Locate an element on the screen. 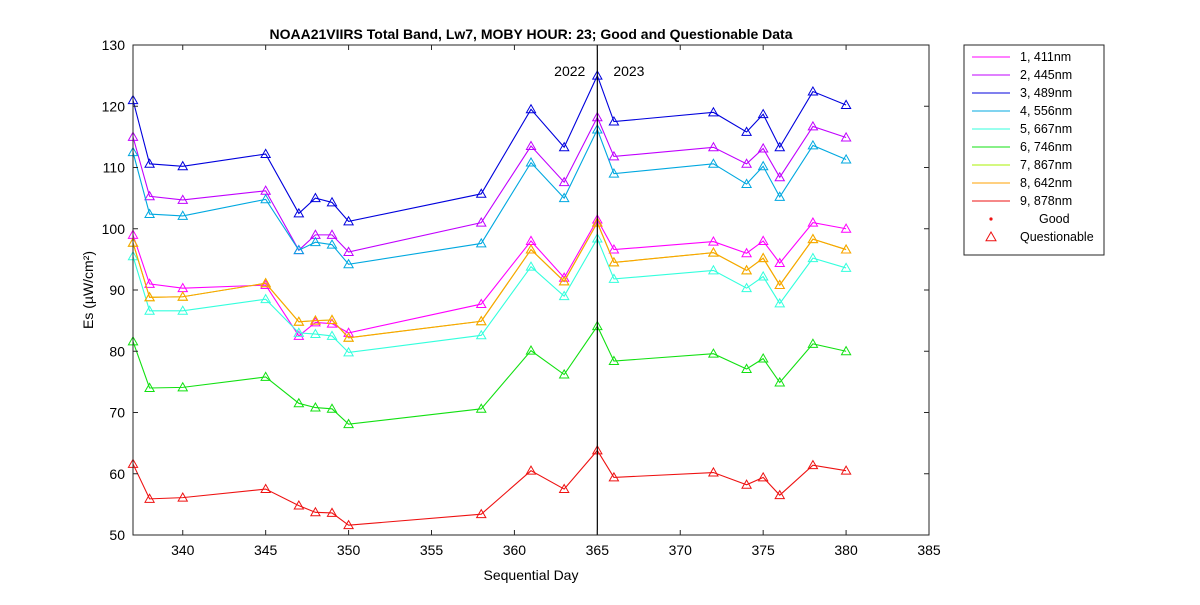 The width and height of the screenshot is (1200, 605). legend-entry-label: 5, 667nm is located at coordinates (1046, 129).